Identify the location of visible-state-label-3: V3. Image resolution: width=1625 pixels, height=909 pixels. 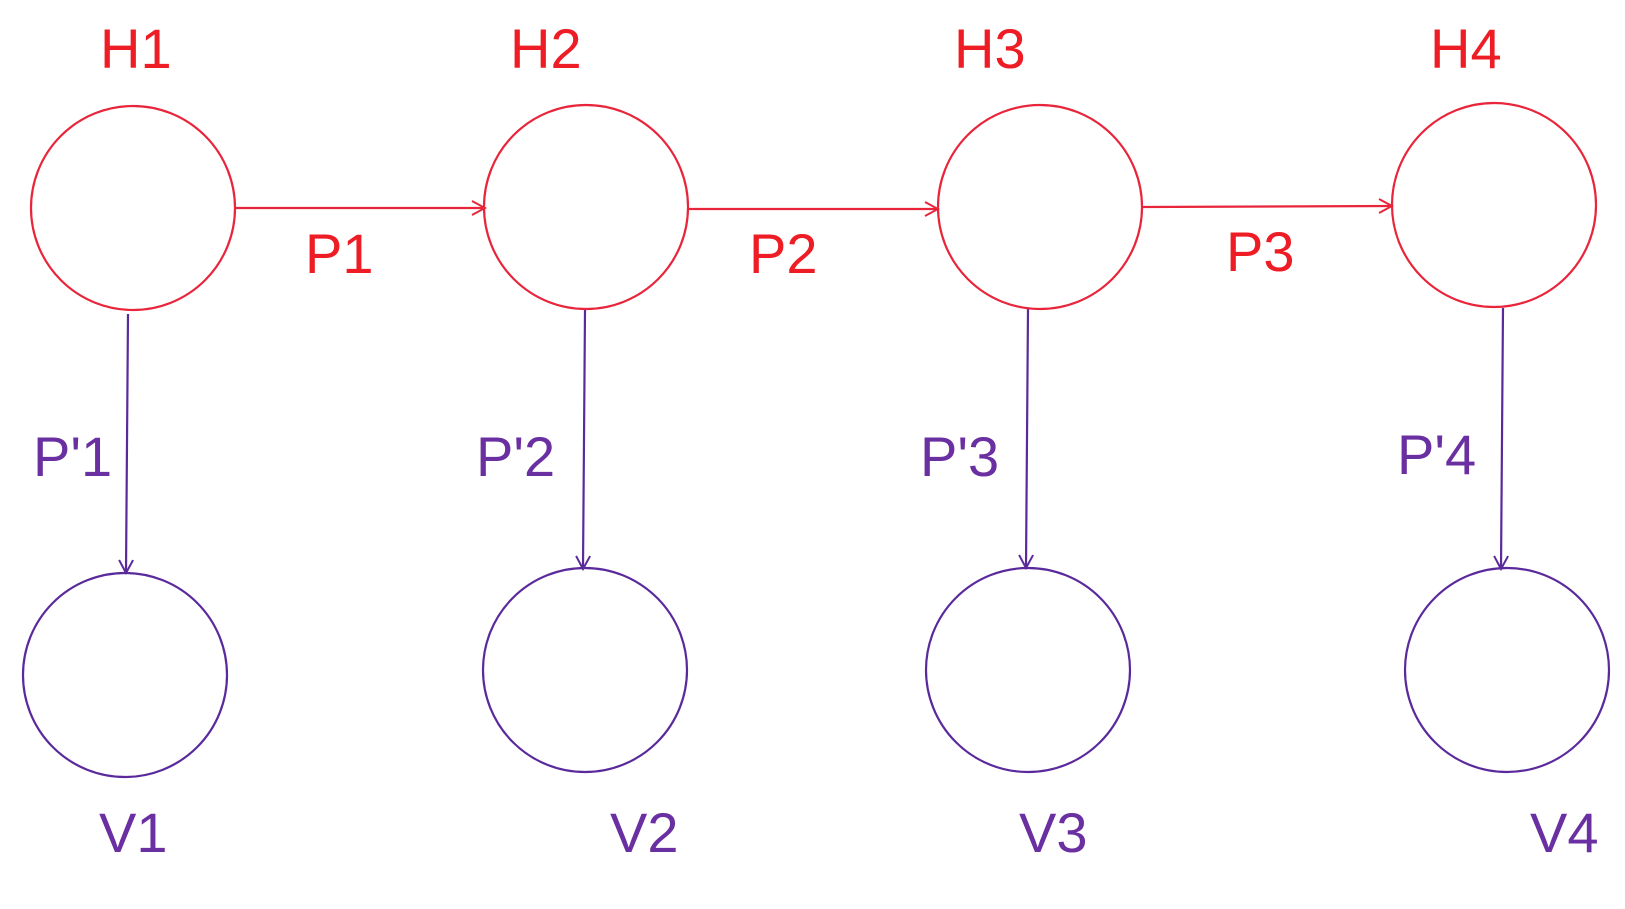
(1053, 832).